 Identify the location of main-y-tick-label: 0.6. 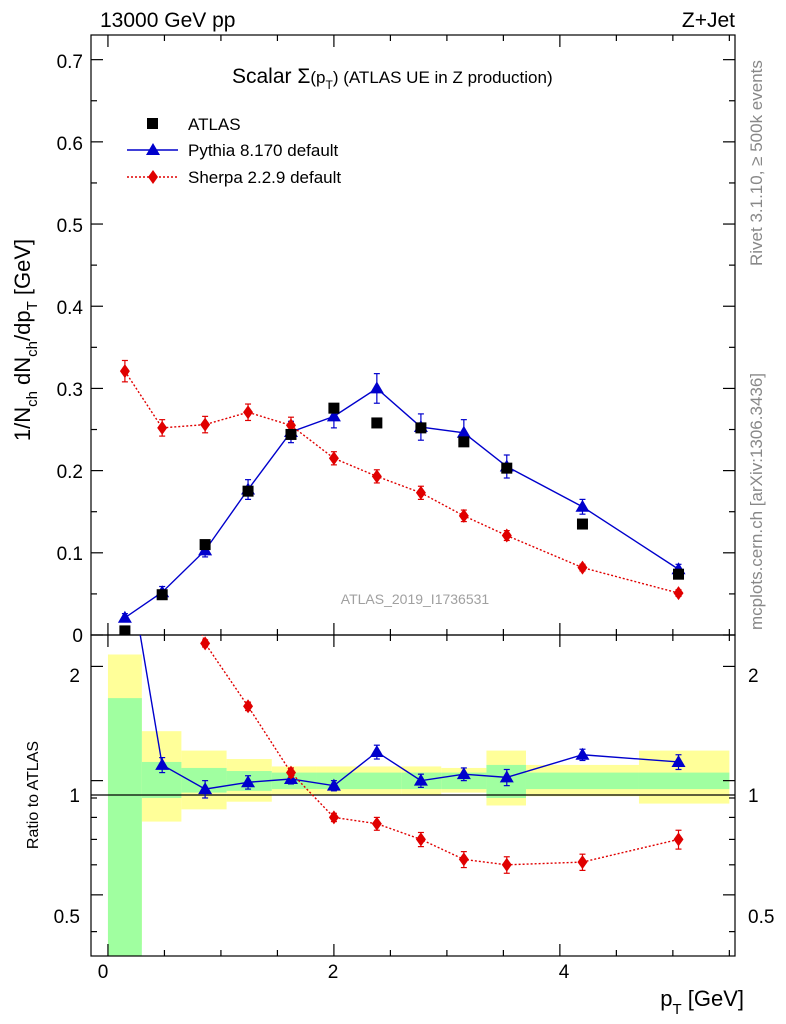
(70, 144).